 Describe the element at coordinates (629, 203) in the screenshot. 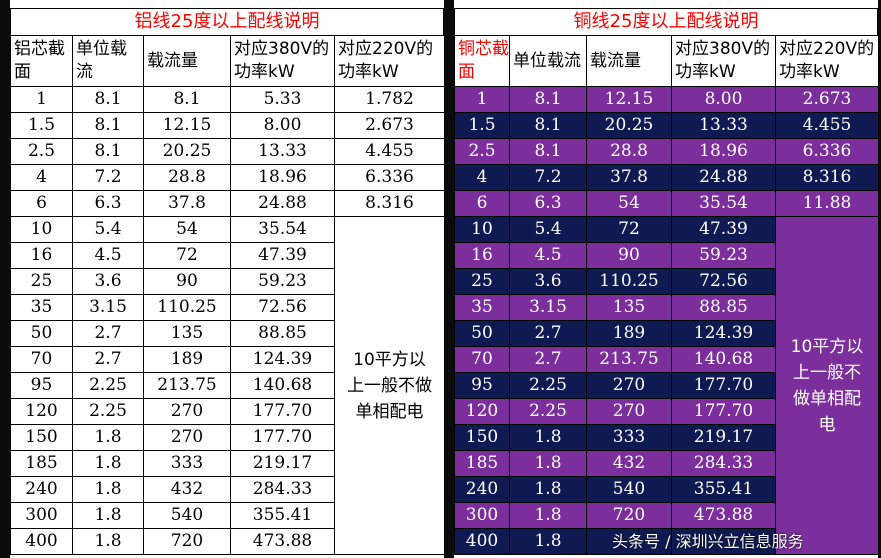

I see `current-capacity-cell: 54` at that location.